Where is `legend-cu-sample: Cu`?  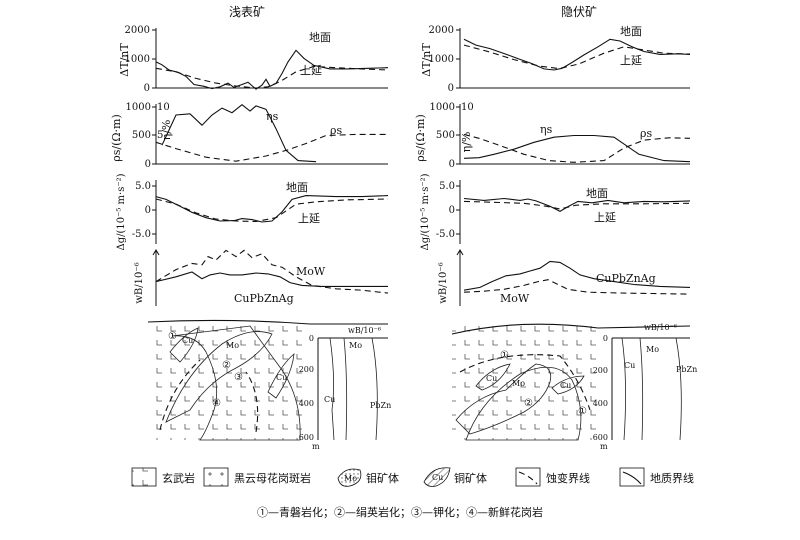 legend-cu-sample: Cu is located at coordinates (437, 477).